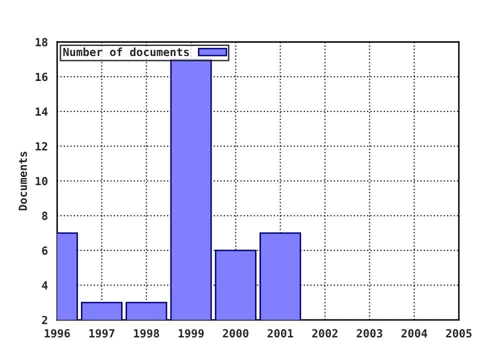 Image resolution: width=480 pixels, height=350 pixels. I want to click on y-tick-label: 4, so click(45, 285).